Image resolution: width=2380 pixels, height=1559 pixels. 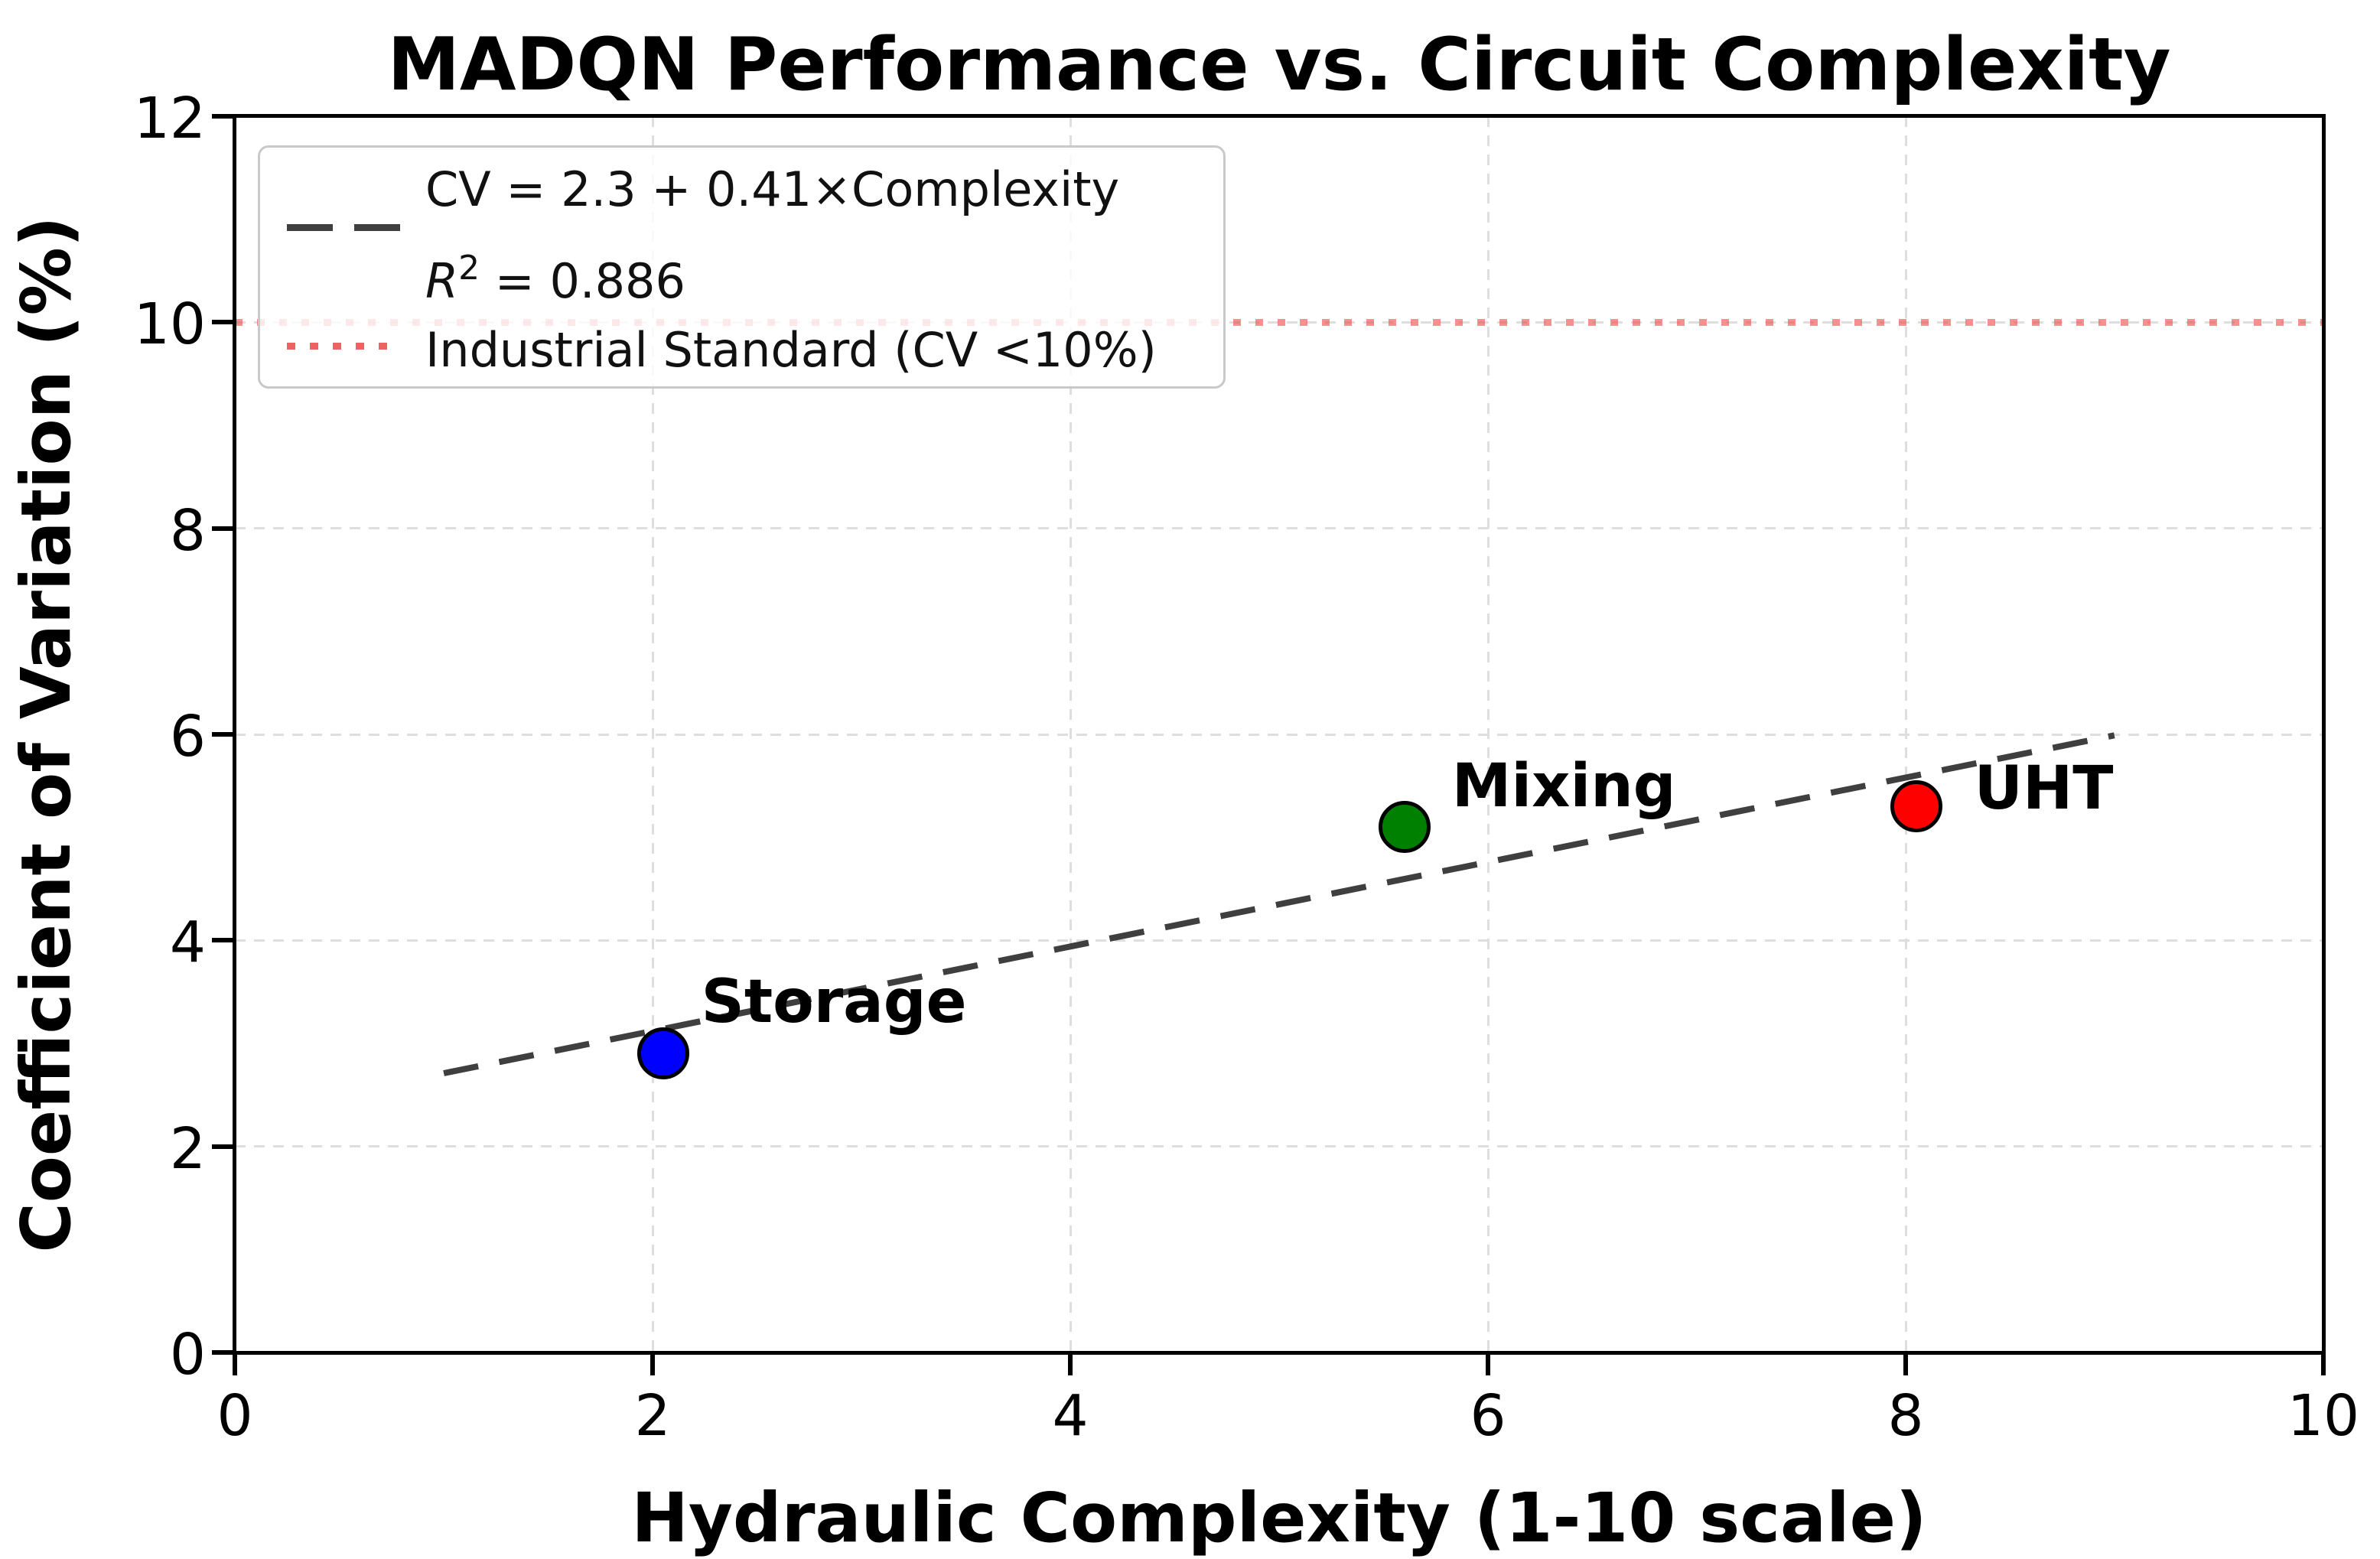 What do you see at coordinates (442, 281) in the screenshot?
I see `r-squared-letter: R` at bounding box center [442, 281].